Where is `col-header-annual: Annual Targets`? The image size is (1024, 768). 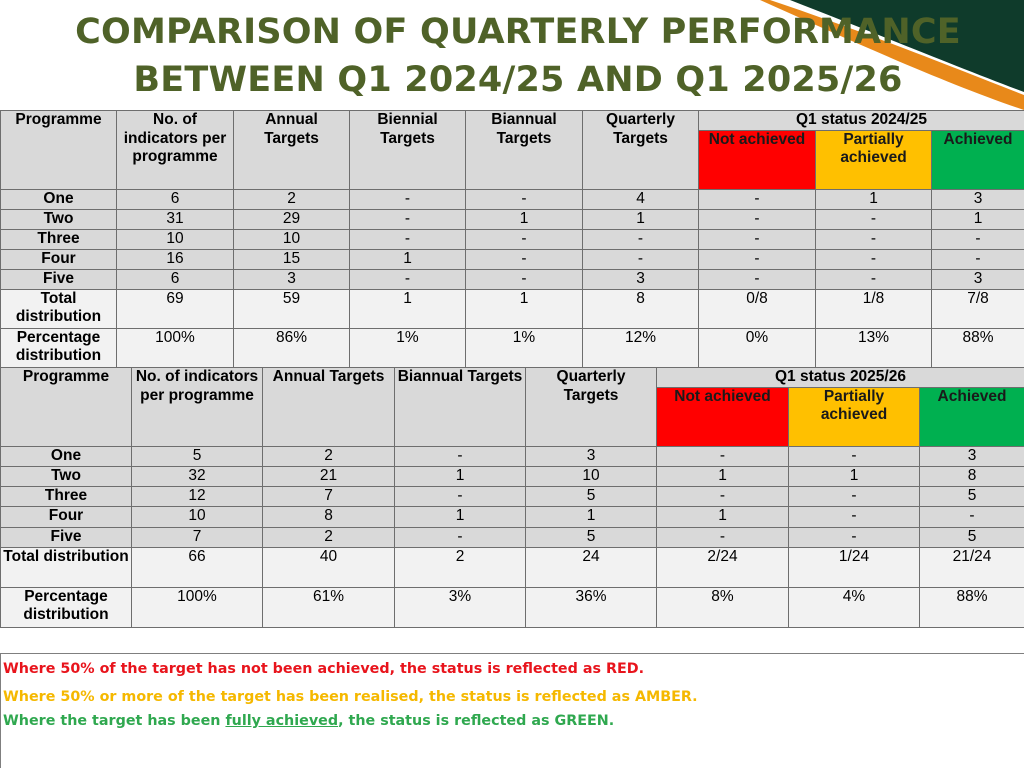
col-header-annual: Annual Targets is located at coordinates (328, 407).